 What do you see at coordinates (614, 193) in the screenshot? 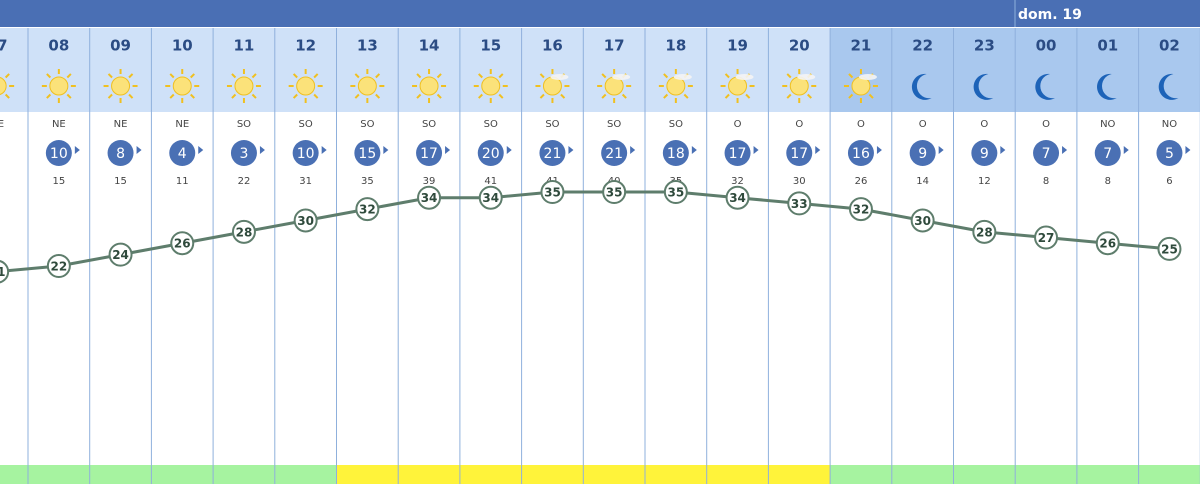
I see `temp-label: 35` at bounding box center [614, 193].